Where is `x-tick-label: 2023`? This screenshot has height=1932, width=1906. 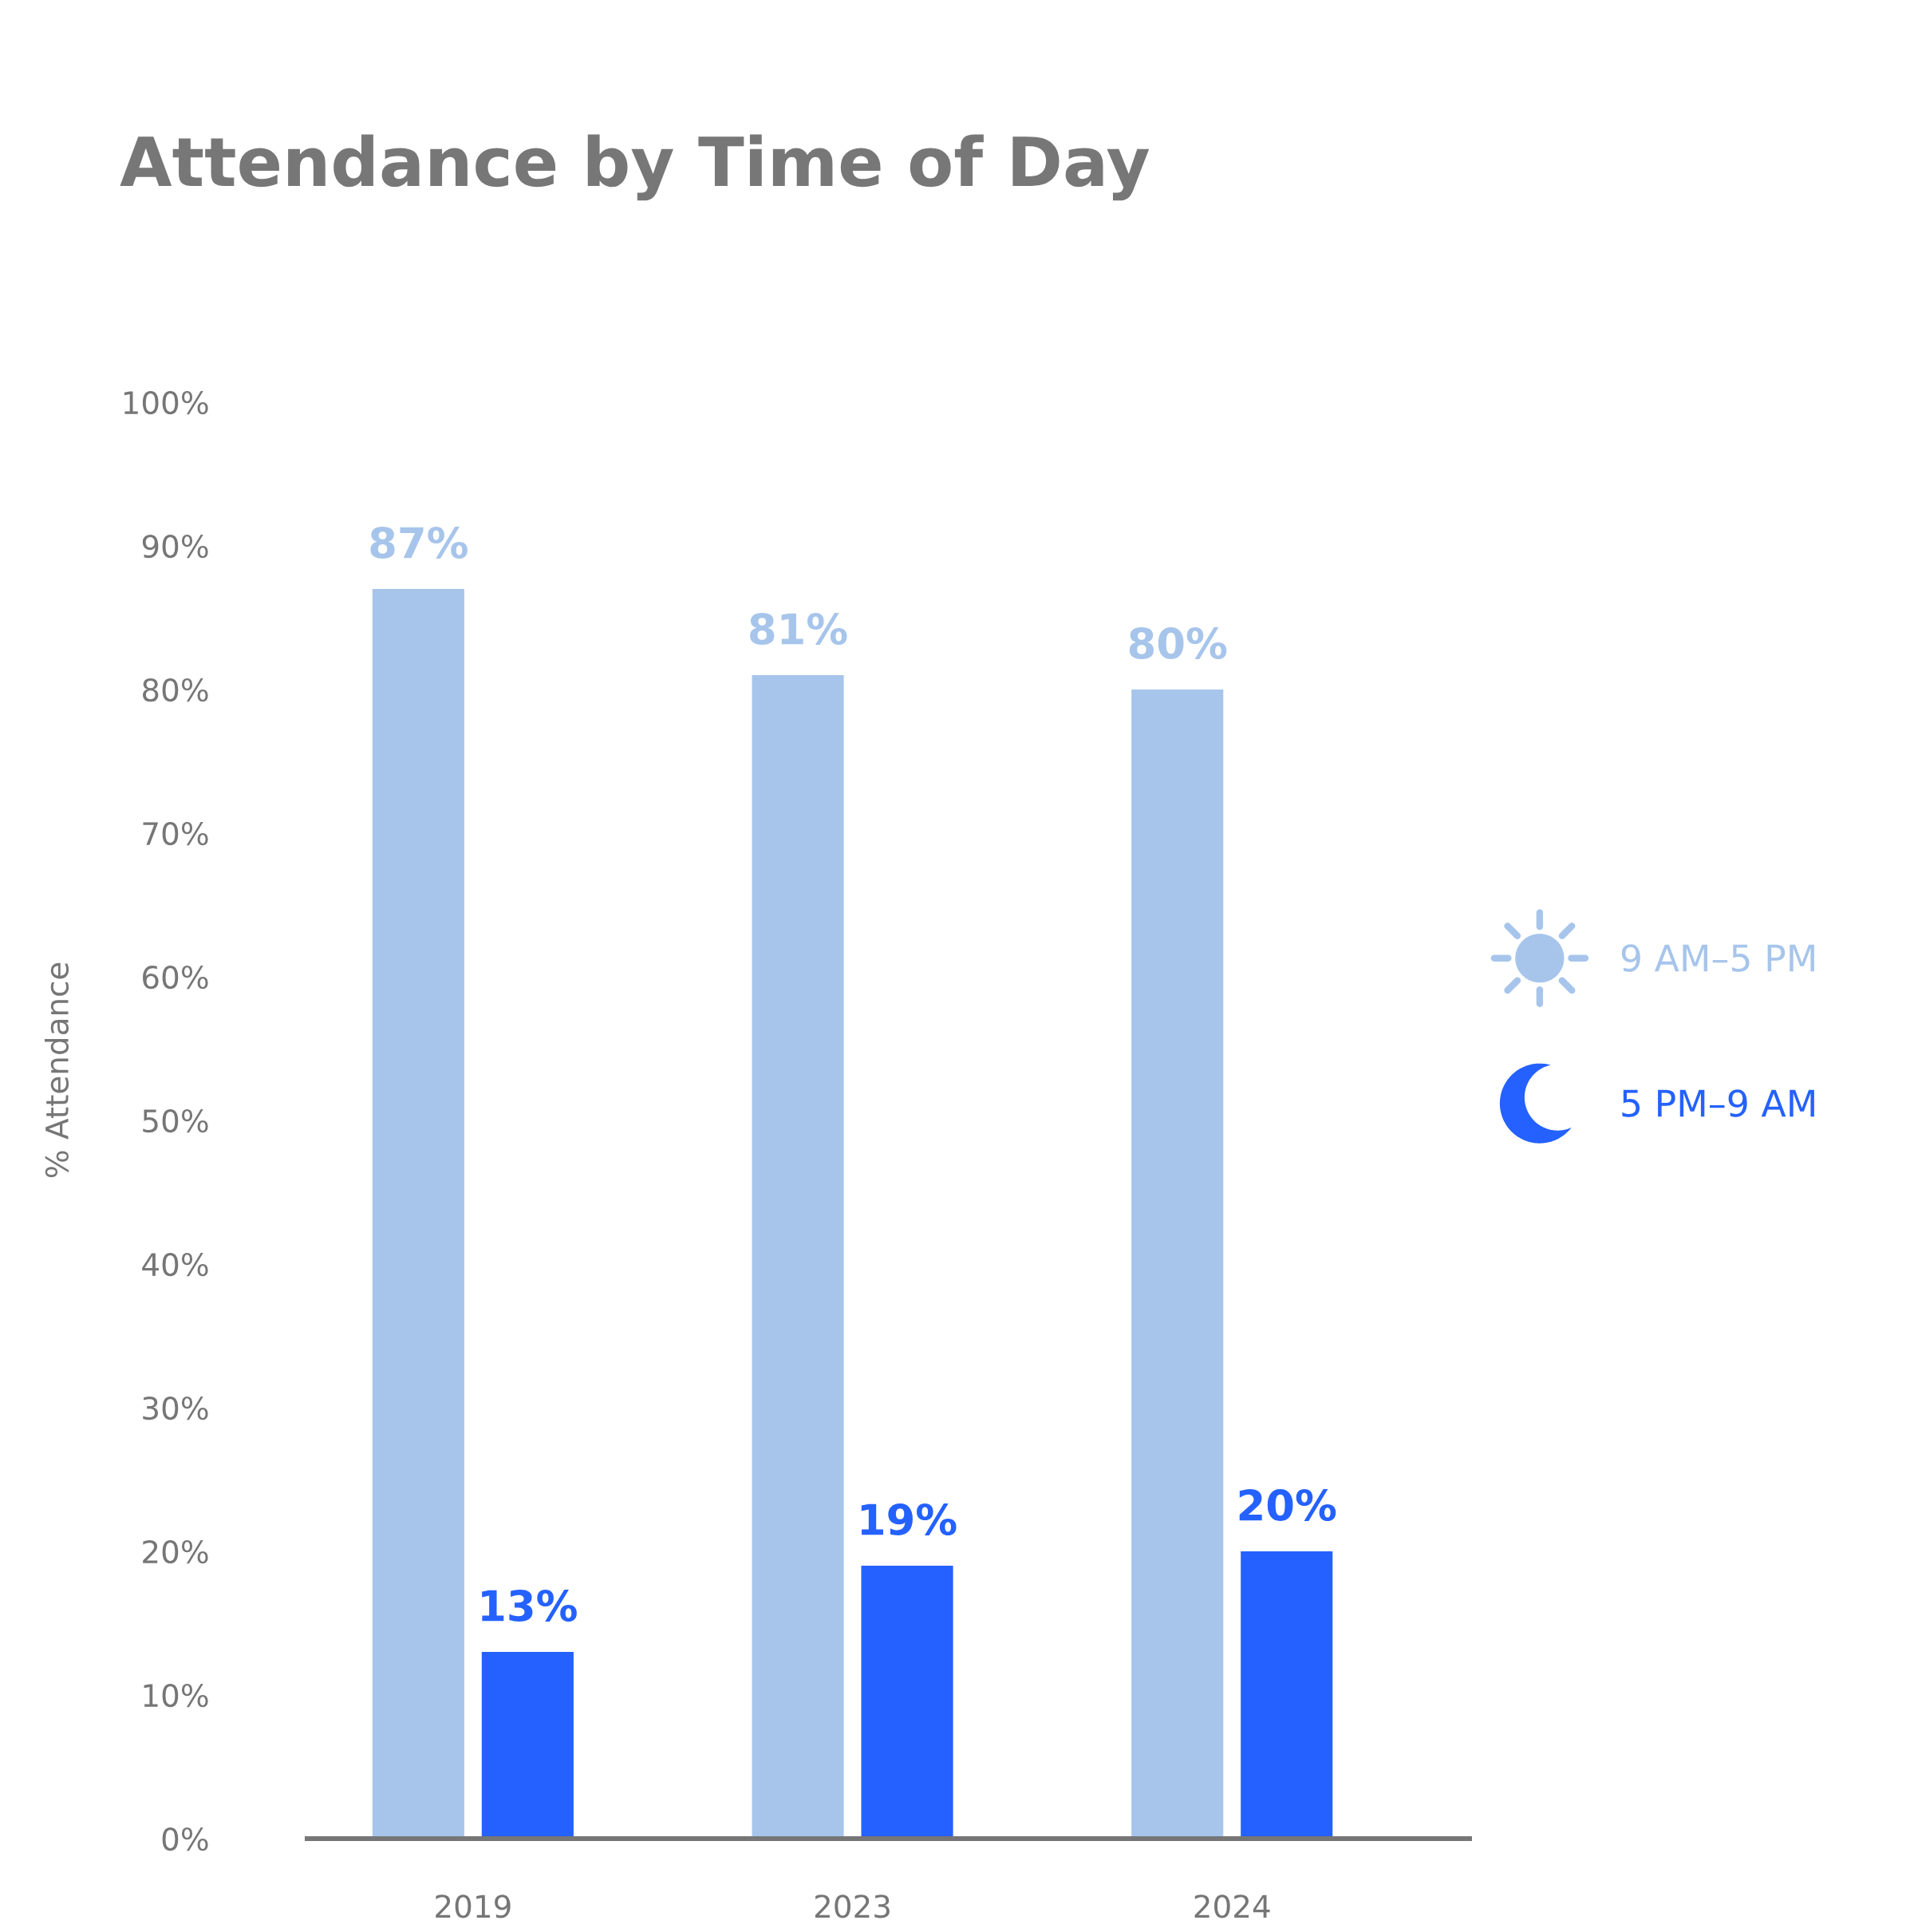
x-tick-label: 2023 is located at coordinates (852, 1906).